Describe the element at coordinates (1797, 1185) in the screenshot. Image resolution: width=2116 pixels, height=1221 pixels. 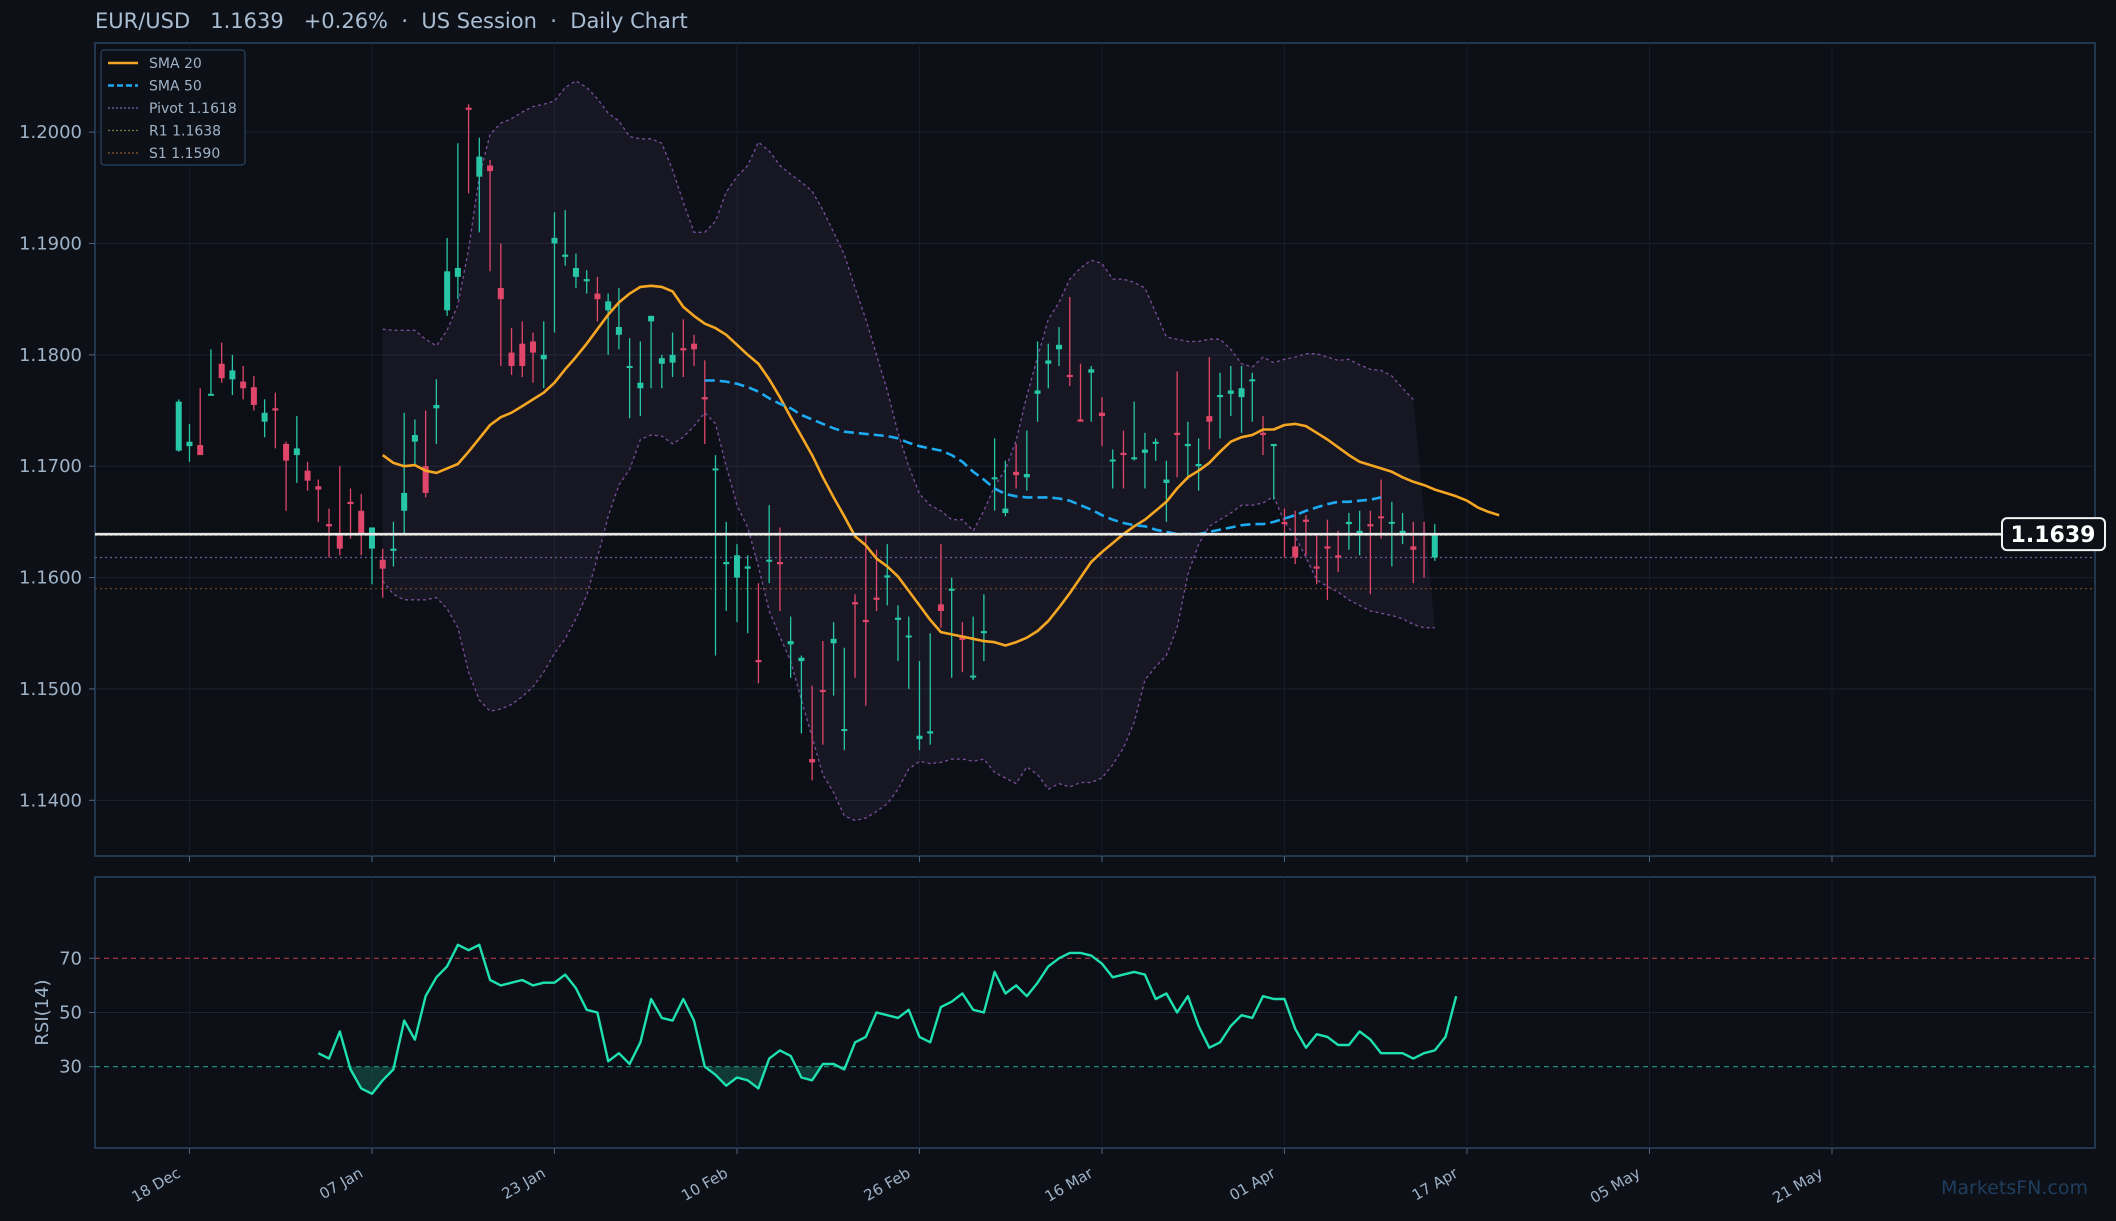
I see `x-tick-label: 21 May` at that location.